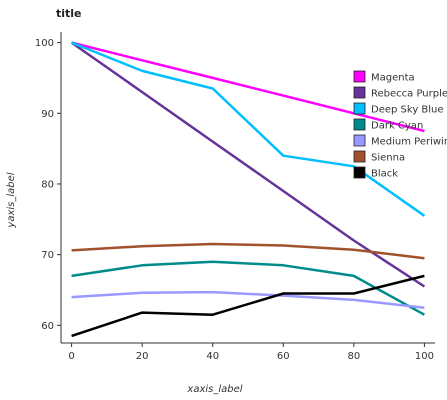  Describe the element at coordinates (353, 356) in the screenshot. I see `x-tick-label: 80` at that location.